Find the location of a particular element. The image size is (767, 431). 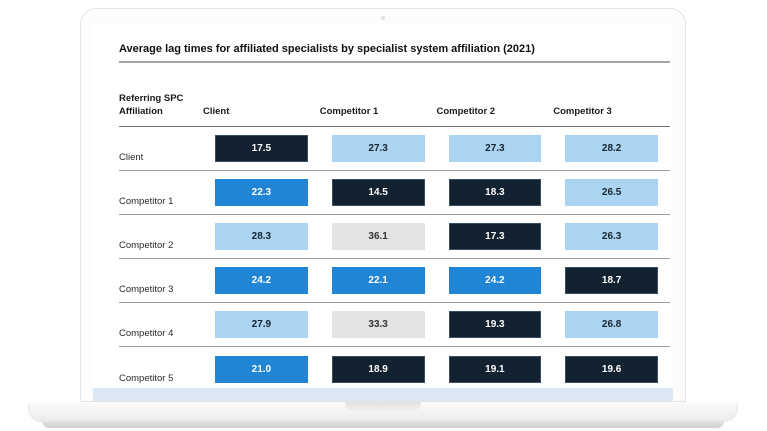

row-label: Competitor 4 is located at coordinates (146, 333).